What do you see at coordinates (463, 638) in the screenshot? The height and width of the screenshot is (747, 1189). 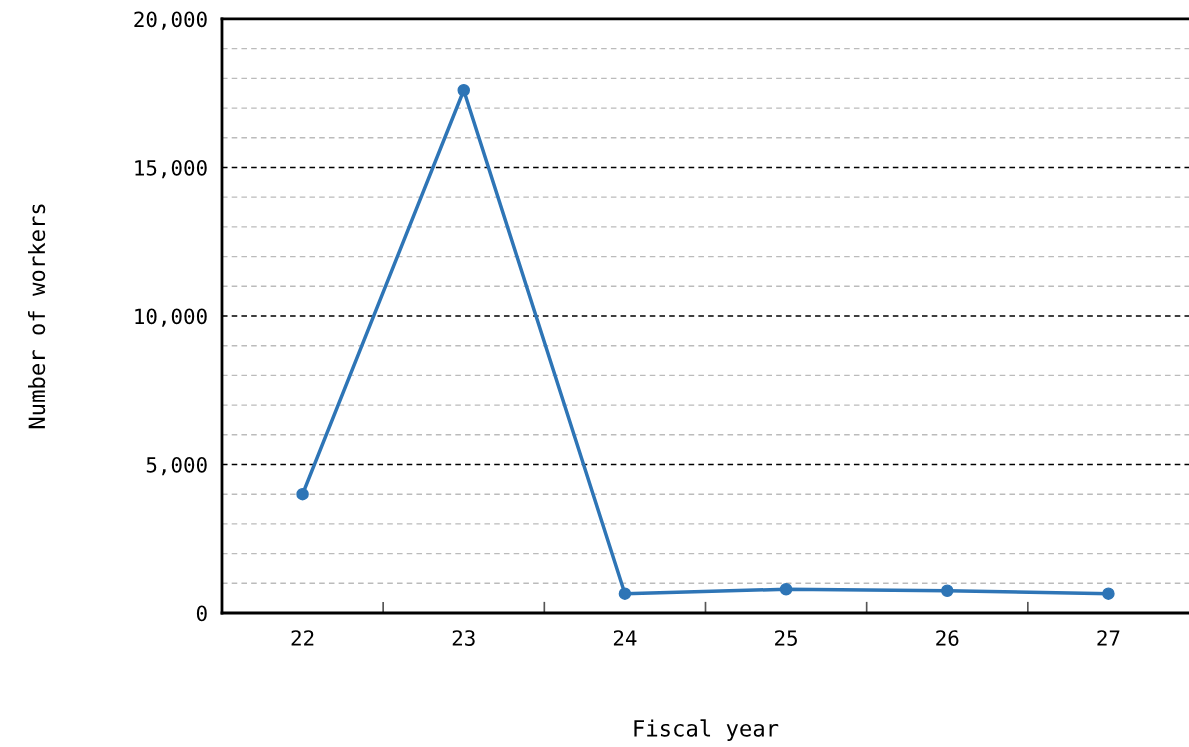 I see `x-tick-label: 23` at bounding box center [463, 638].